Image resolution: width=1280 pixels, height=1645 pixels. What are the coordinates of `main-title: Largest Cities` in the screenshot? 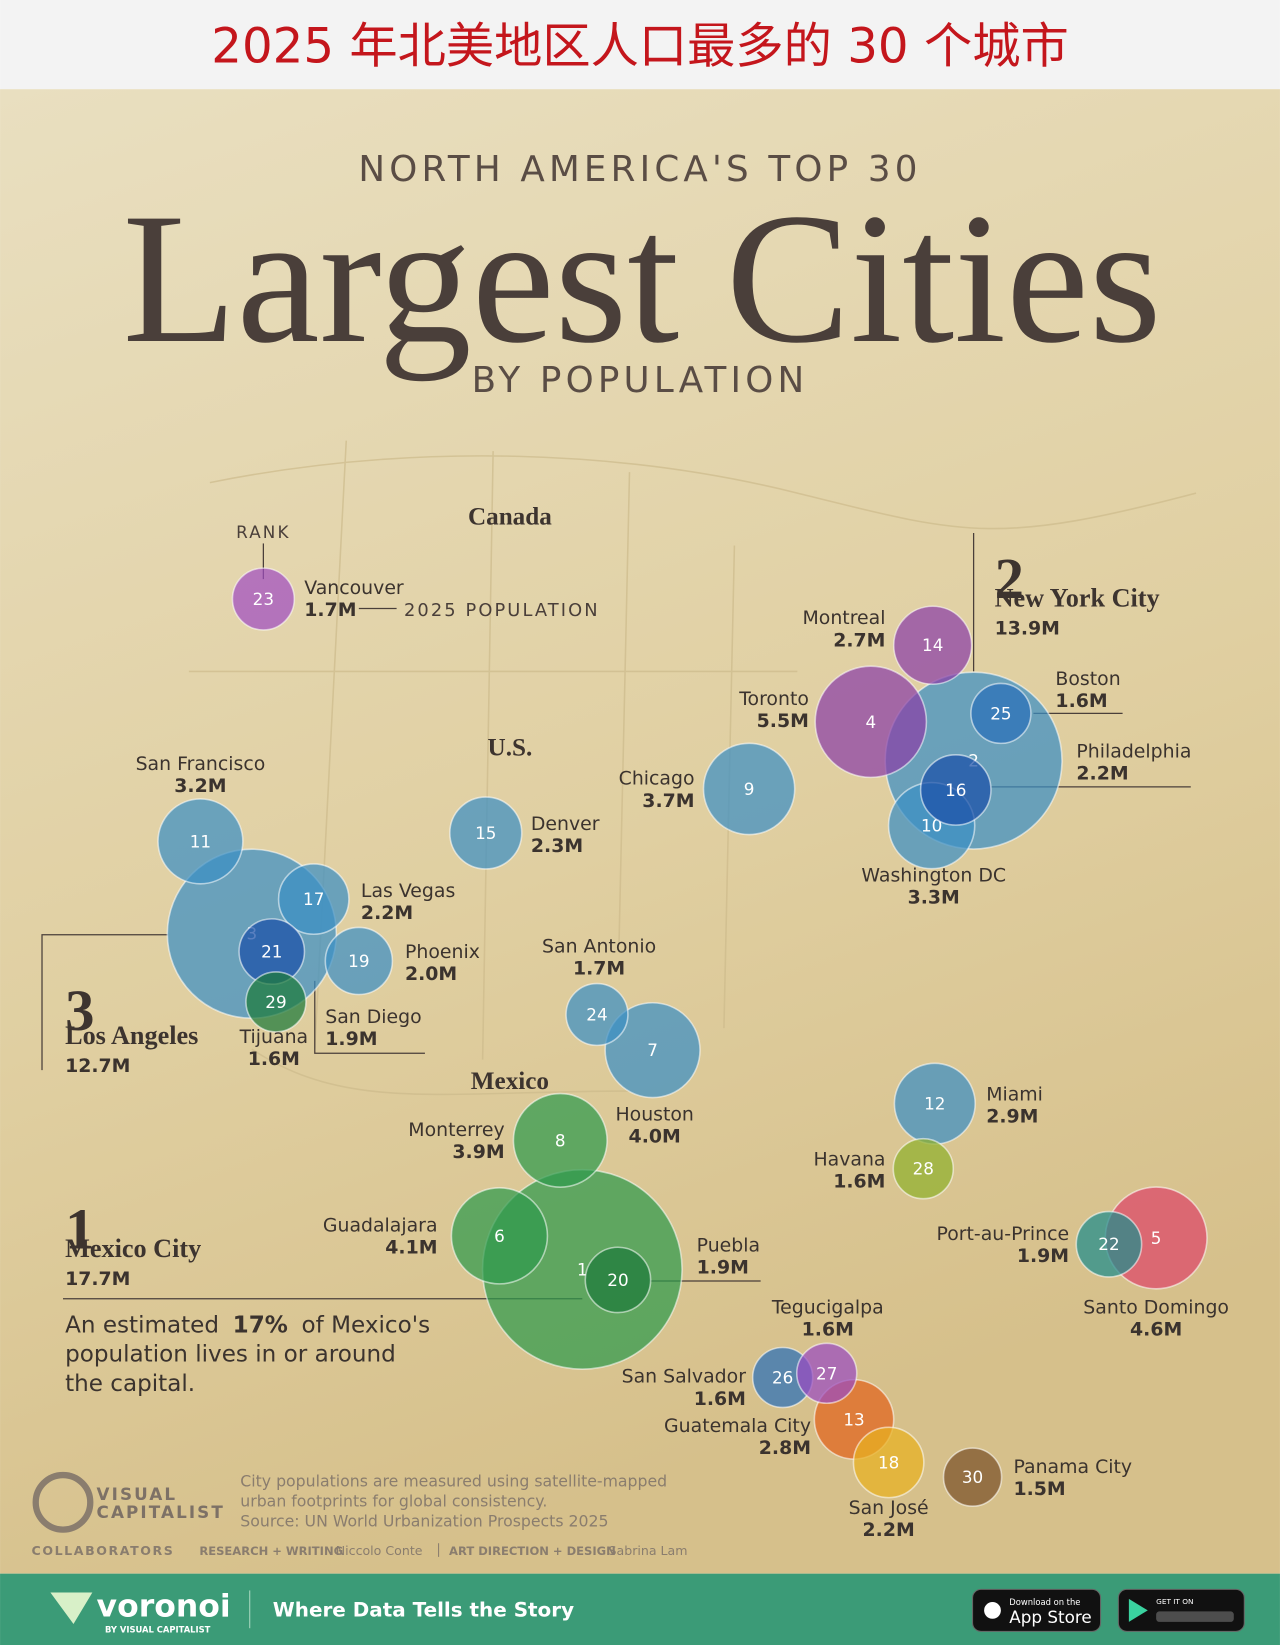 It's located at (642, 279).